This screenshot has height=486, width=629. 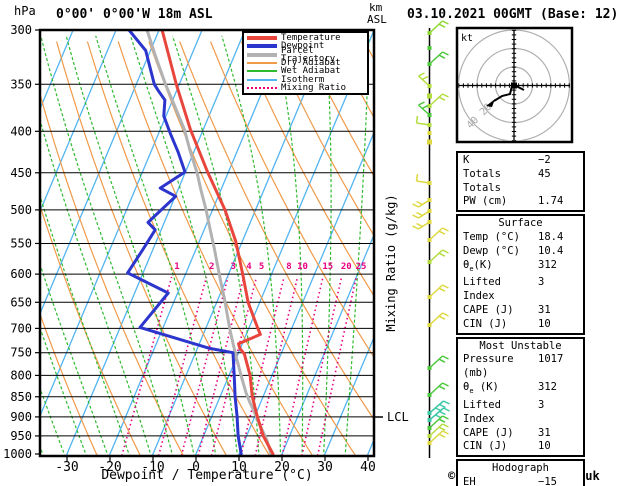 What do you see at coordinates (288, 267) in the screenshot?
I see `mixing-ratio-label: 8` at bounding box center [288, 267].